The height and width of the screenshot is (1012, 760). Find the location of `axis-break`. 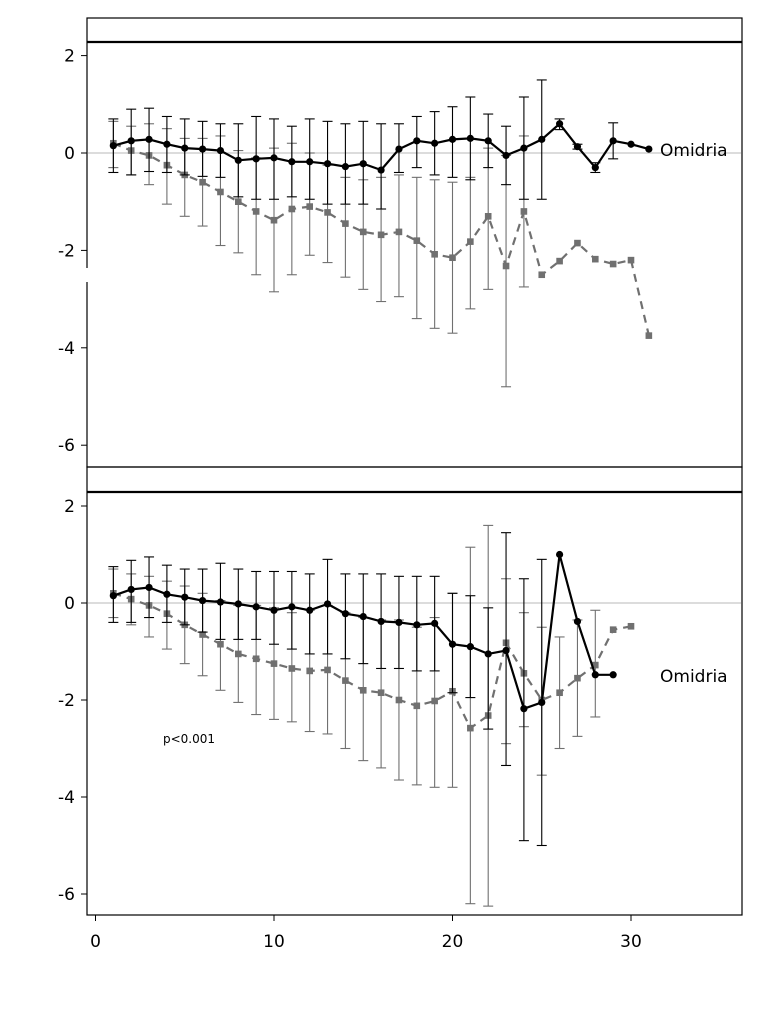

axis-break is located at coordinates (87, 275).